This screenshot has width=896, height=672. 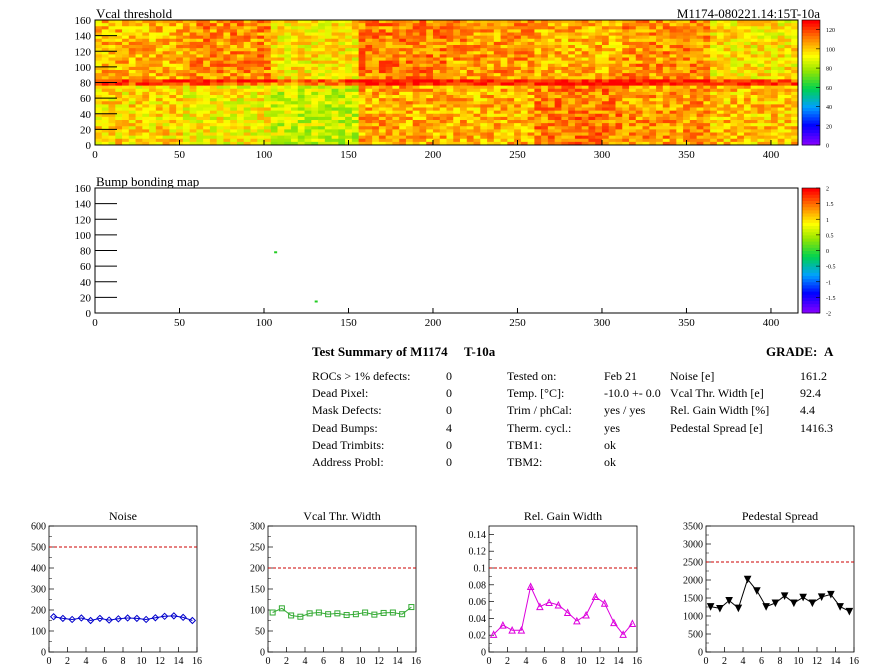 I want to click on condition-label: TBM1:, so click(x=525, y=444).